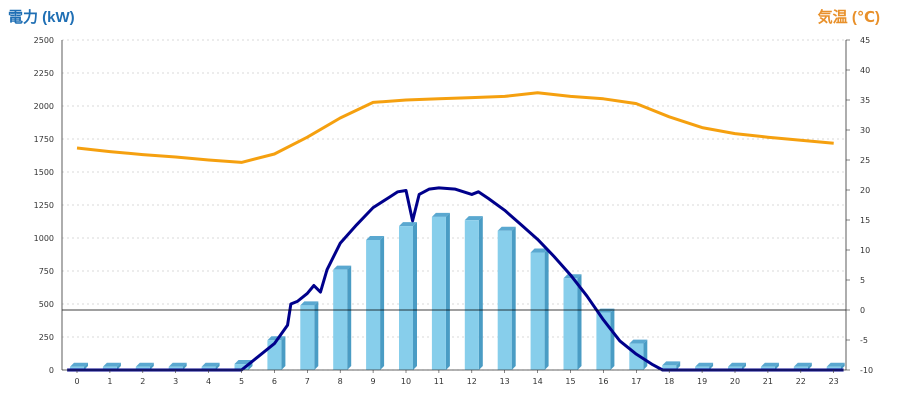  What do you see at coordinates (669, 381) in the screenshot?
I see `x-tick-label: 18` at bounding box center [669, 381].